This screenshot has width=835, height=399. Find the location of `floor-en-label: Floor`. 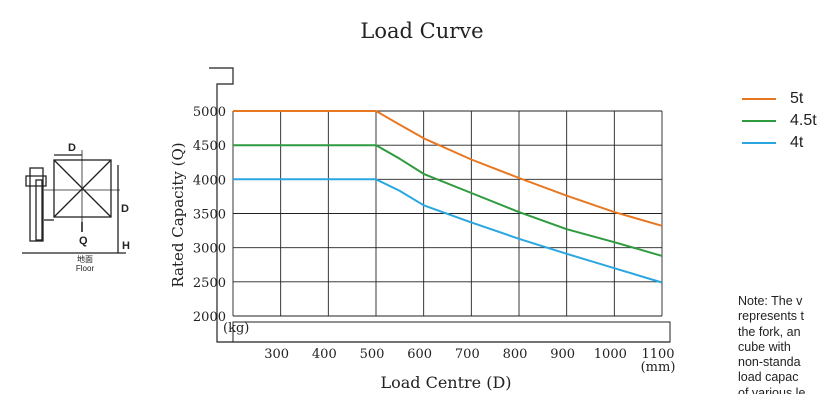

floor-en-label: Floor is located at coordinates (85, 268).